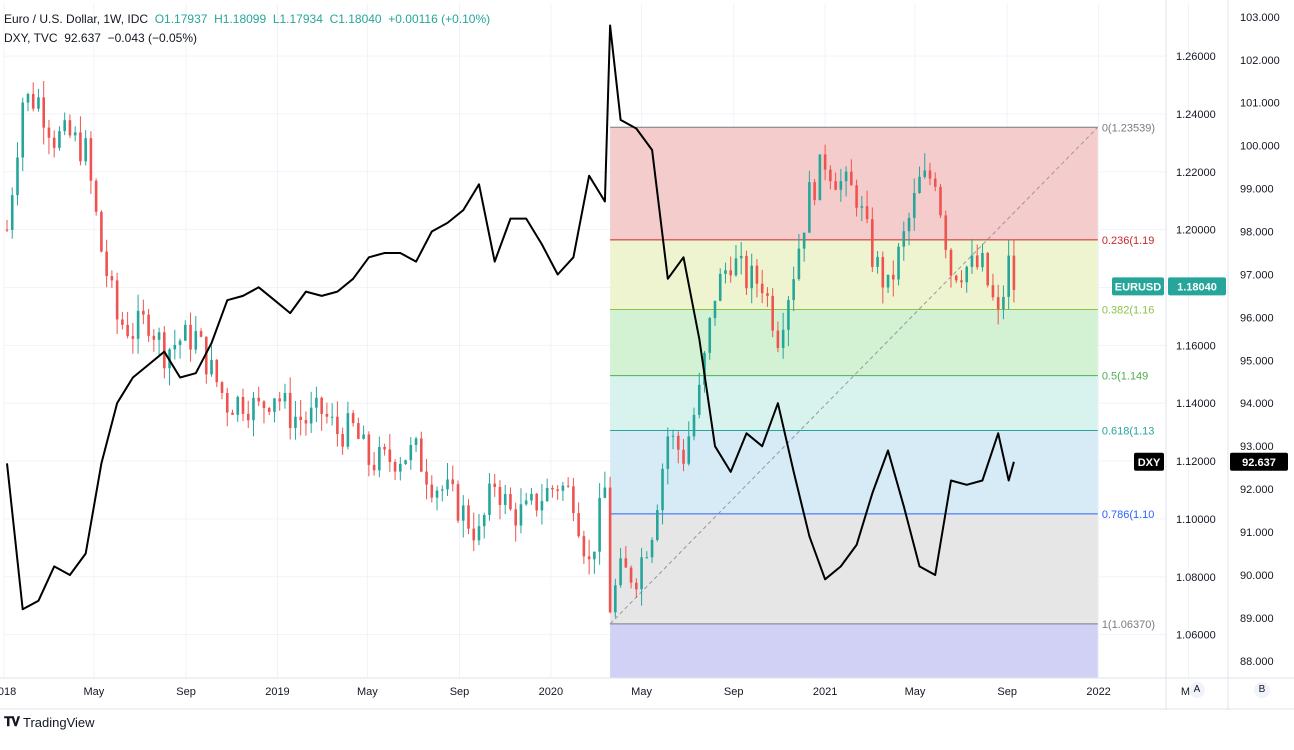 The image size is (1294, 750). What do you see at coordinates (1257, 190) in the screenshot?
I see `dxy-tick-label: 99.000` at bounding box center [1257, 190].